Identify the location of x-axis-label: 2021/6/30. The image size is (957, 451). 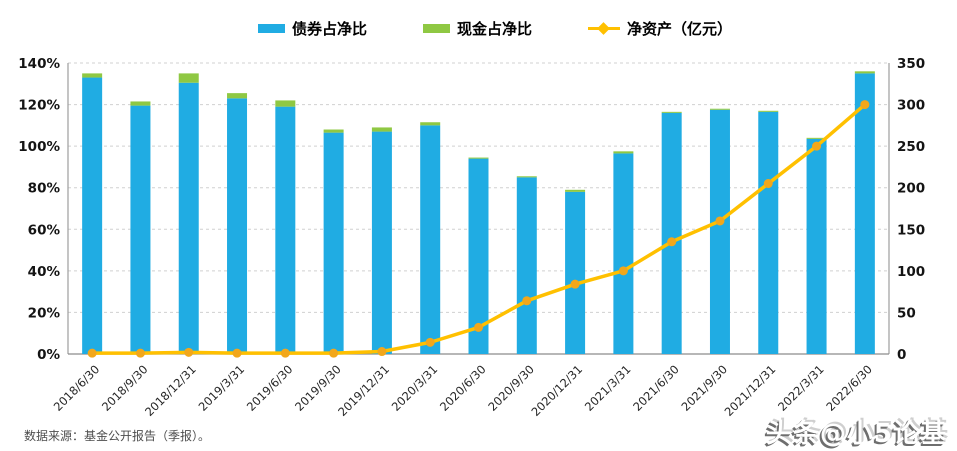
(656, 388).